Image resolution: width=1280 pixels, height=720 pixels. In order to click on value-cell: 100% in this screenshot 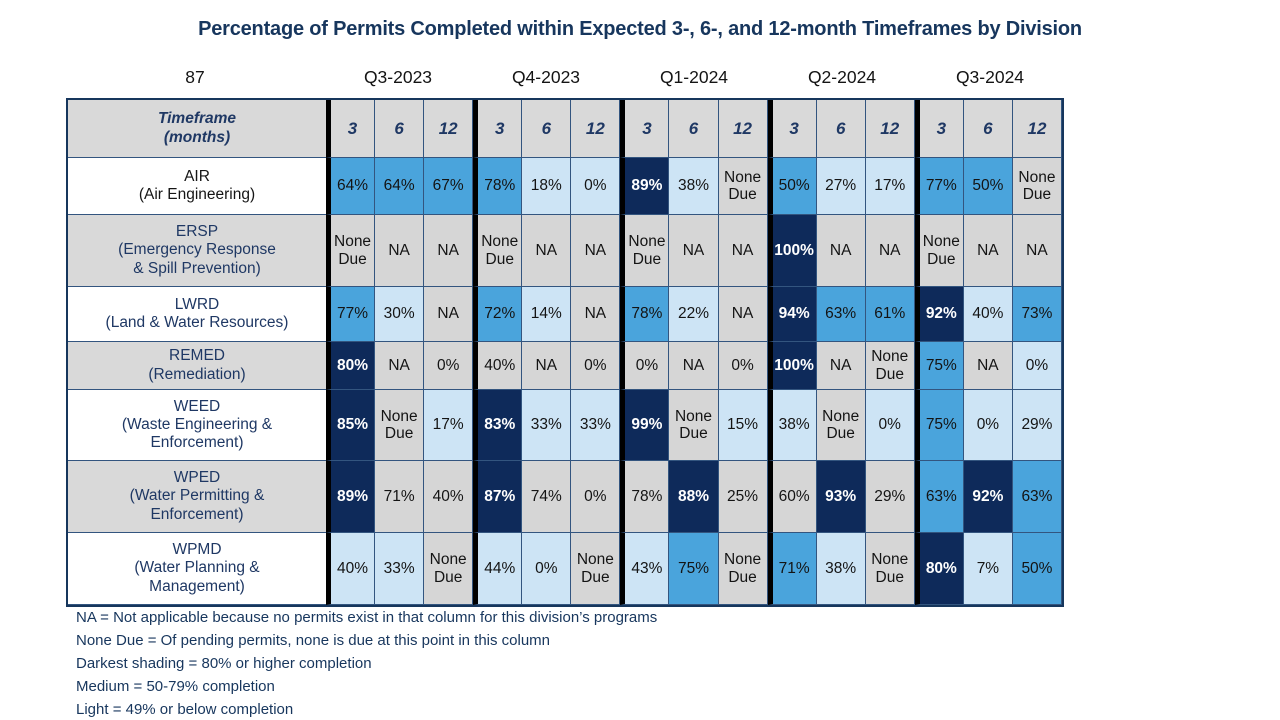, I will do `click(792, 366)`.